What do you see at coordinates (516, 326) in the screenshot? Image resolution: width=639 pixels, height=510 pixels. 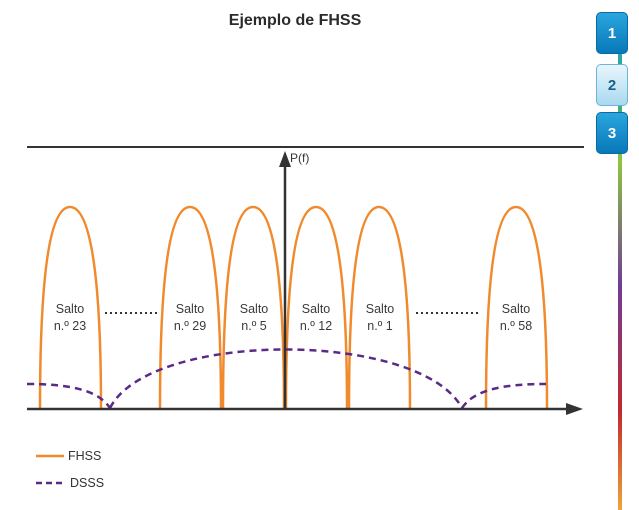 I see `hop-label-58-line2: n.º 58` at bounding box center [516, 326].